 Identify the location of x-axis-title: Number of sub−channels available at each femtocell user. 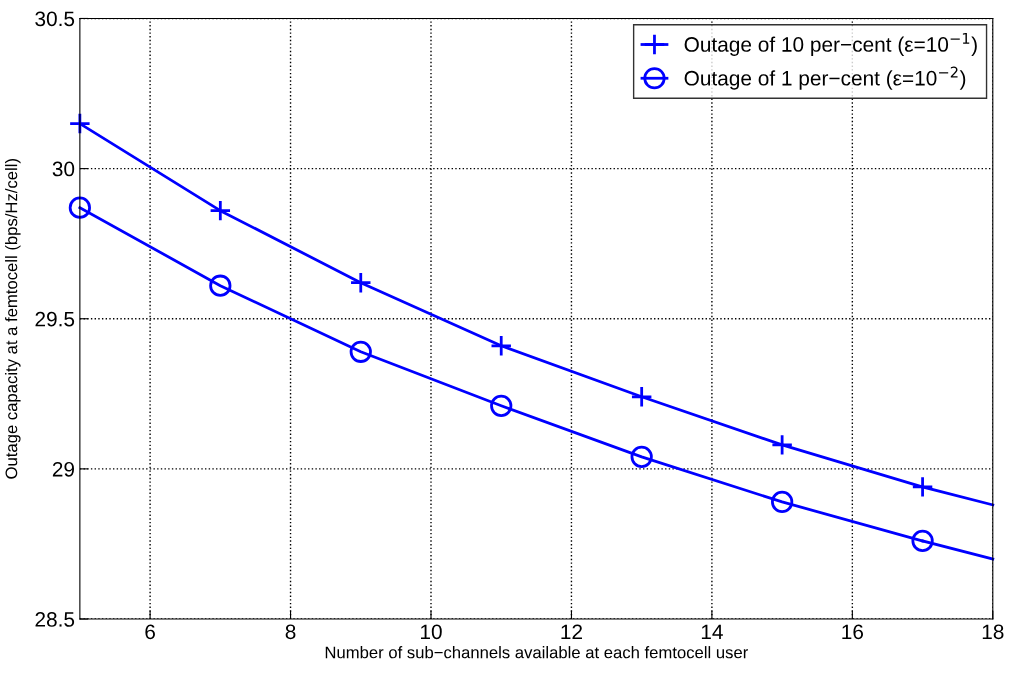
(536, 652).